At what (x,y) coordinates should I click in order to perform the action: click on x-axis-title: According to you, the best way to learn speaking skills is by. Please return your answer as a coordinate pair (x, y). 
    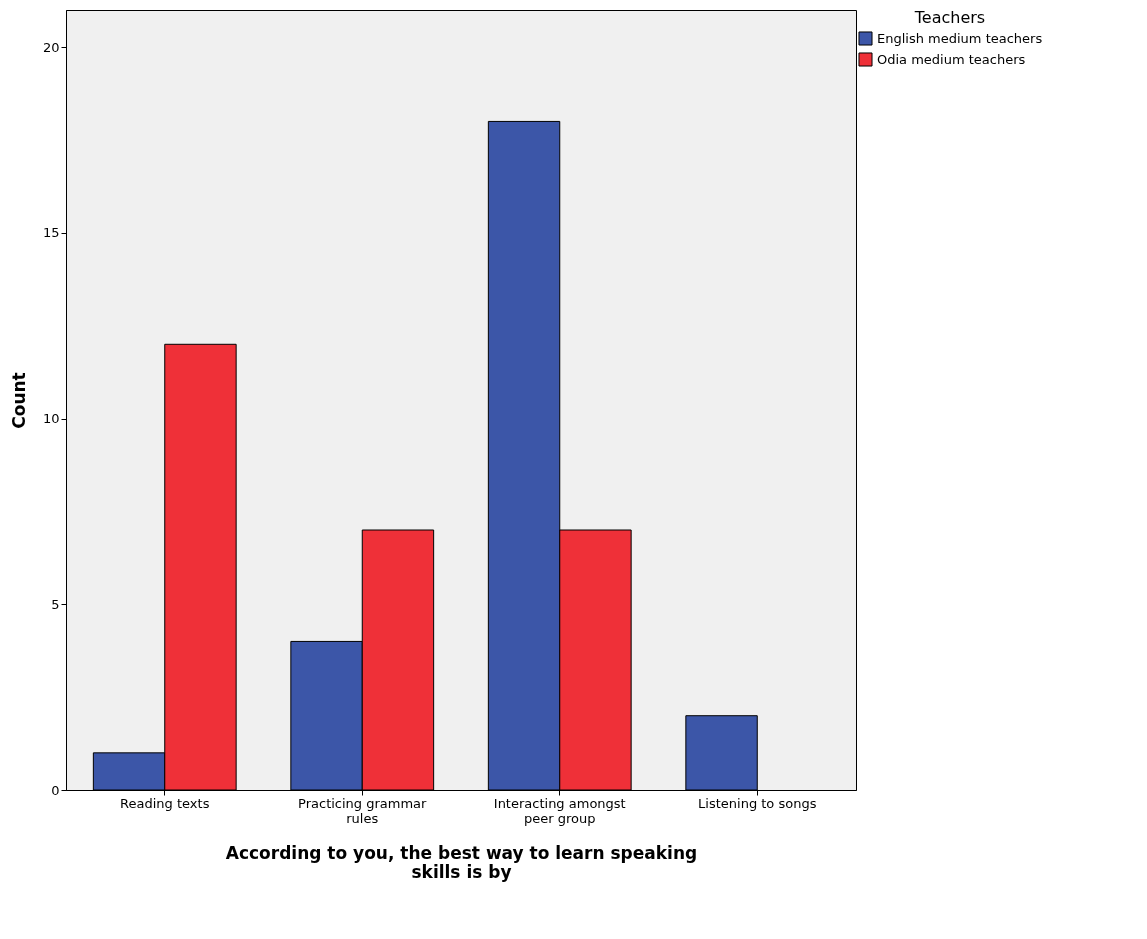
    Looking at the image, I should click on (461, 862).